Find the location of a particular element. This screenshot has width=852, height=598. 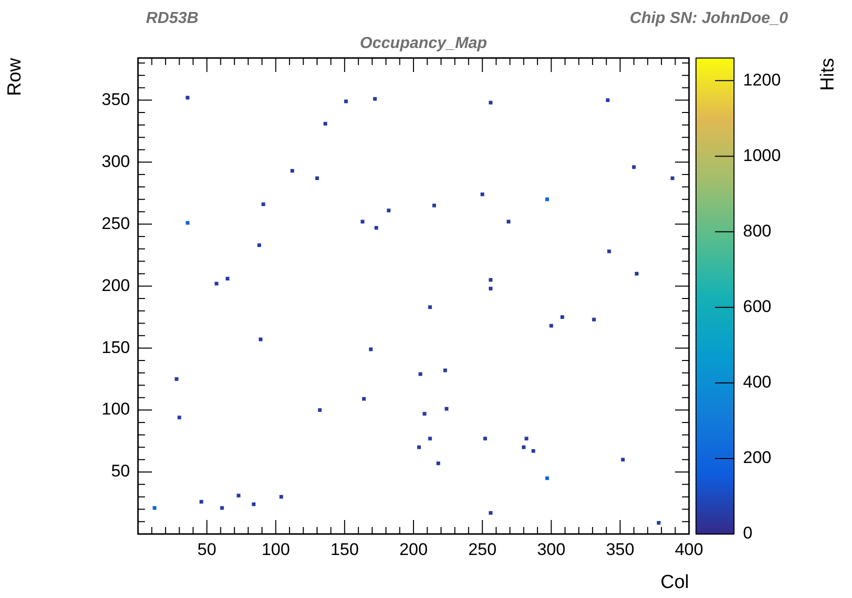

y-tick-label: 150 is located at coordinates (116, 347).